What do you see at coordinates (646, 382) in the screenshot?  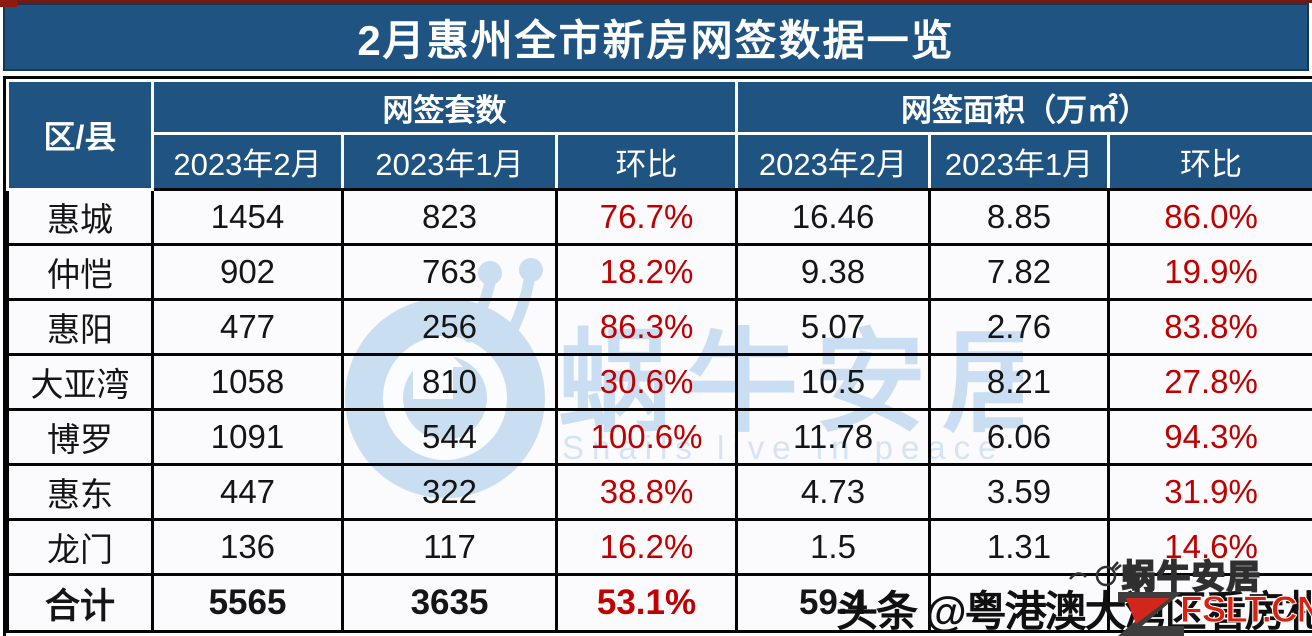 I see `cell-units-mom: 30.6%` at bounding box center [646, 382].